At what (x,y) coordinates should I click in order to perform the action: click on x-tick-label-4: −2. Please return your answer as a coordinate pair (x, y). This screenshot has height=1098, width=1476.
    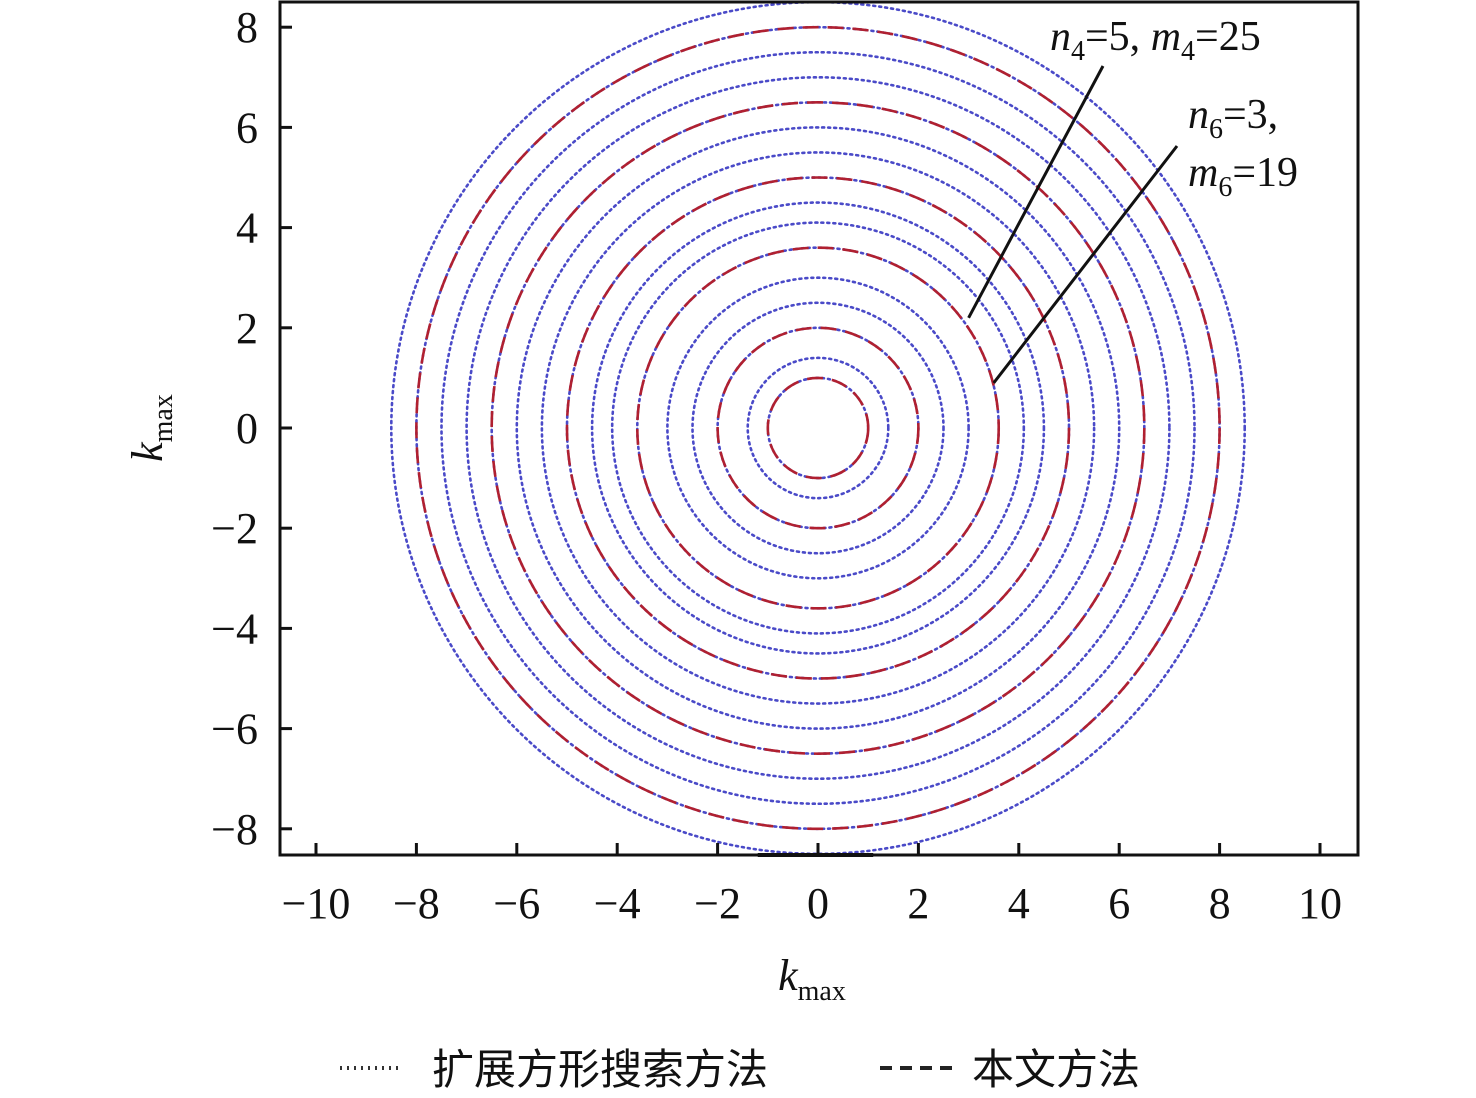
    Looking at the image, I should click on (717, 903).